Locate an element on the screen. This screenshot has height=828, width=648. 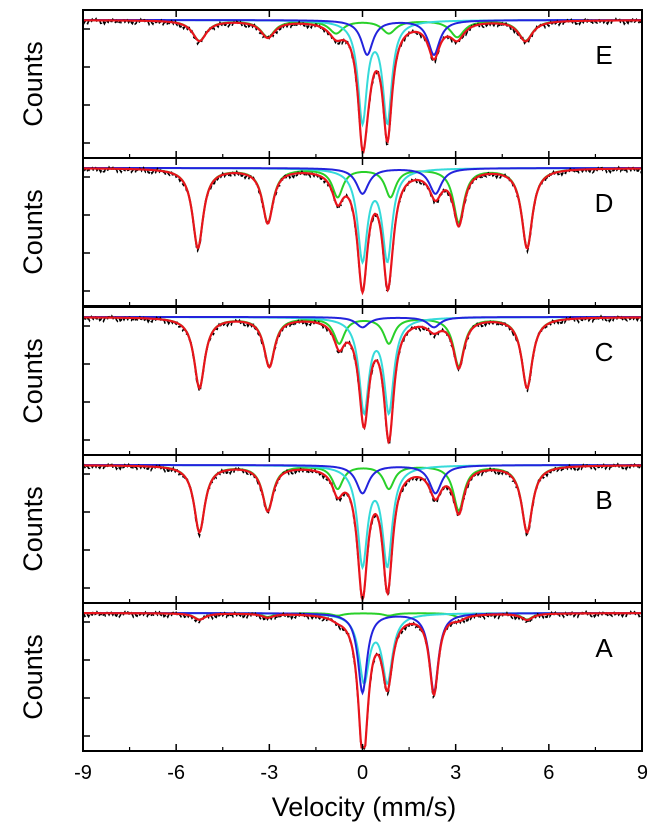
x-tick-label-1: -6 is located at coordinates (176, 773).